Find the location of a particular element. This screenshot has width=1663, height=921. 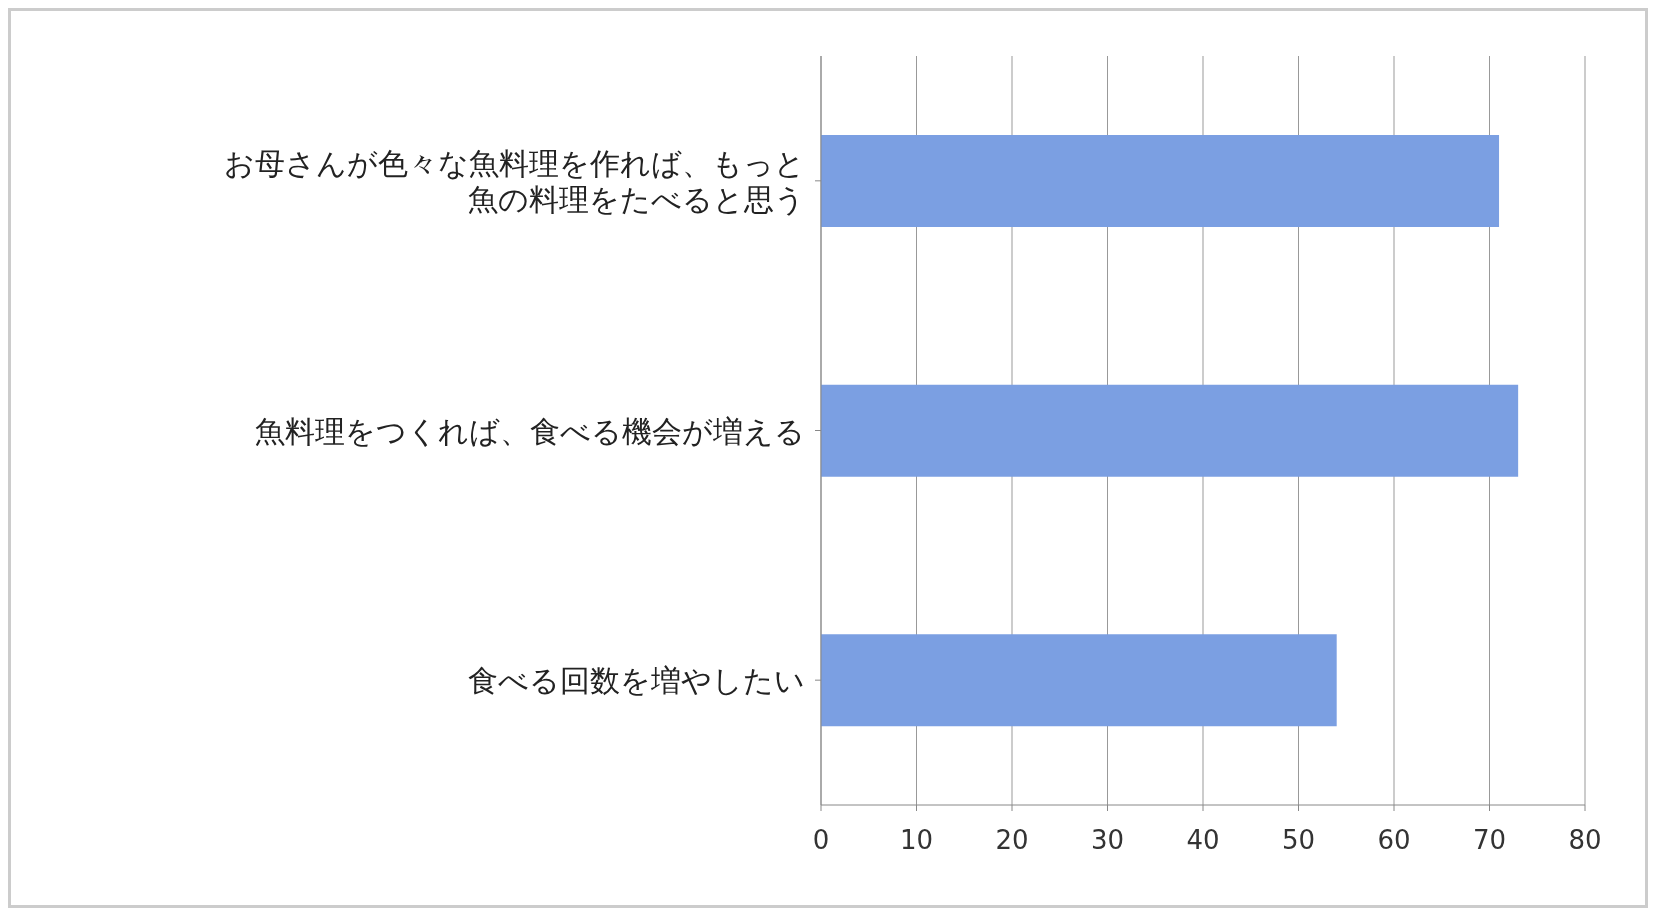

x-tick-label: 60 is located at coordinates (1394, 840).